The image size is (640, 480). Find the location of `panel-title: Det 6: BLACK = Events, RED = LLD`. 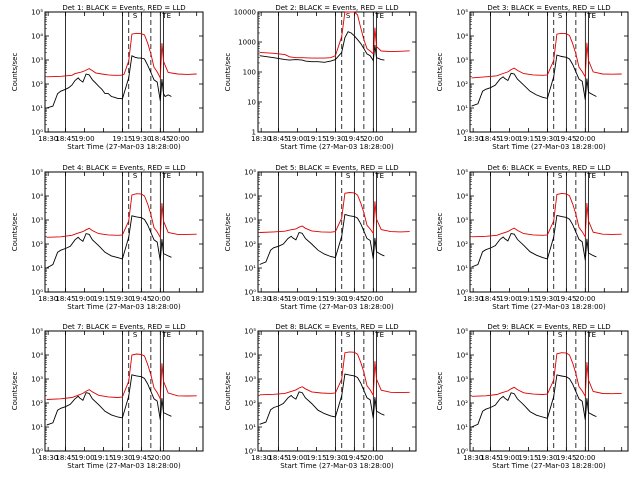

panel-title: Det 6: BLACK = Events, RED = LLD is located at coordinates (548, 168).